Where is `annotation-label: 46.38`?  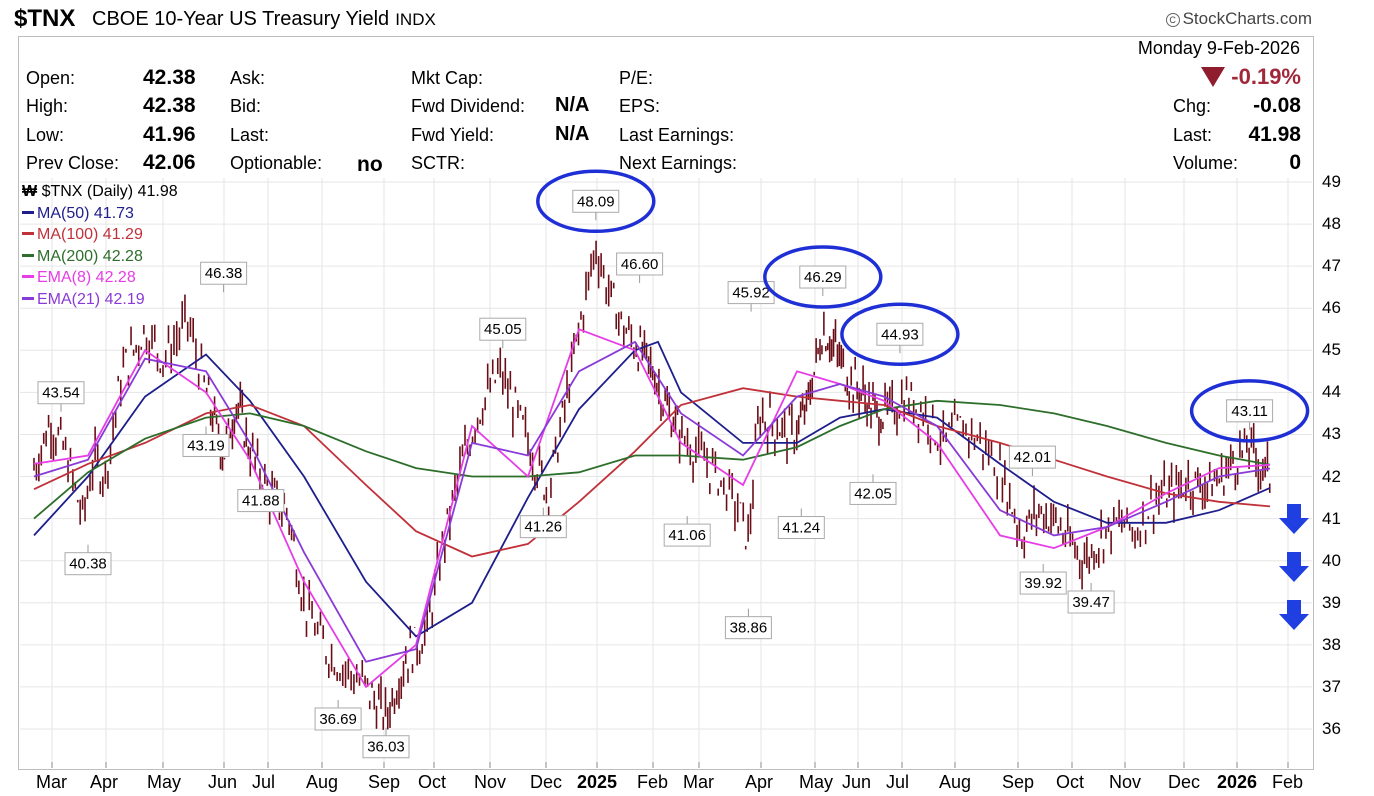 annotation-label: 46.38 is located at coordinates (224, 273).